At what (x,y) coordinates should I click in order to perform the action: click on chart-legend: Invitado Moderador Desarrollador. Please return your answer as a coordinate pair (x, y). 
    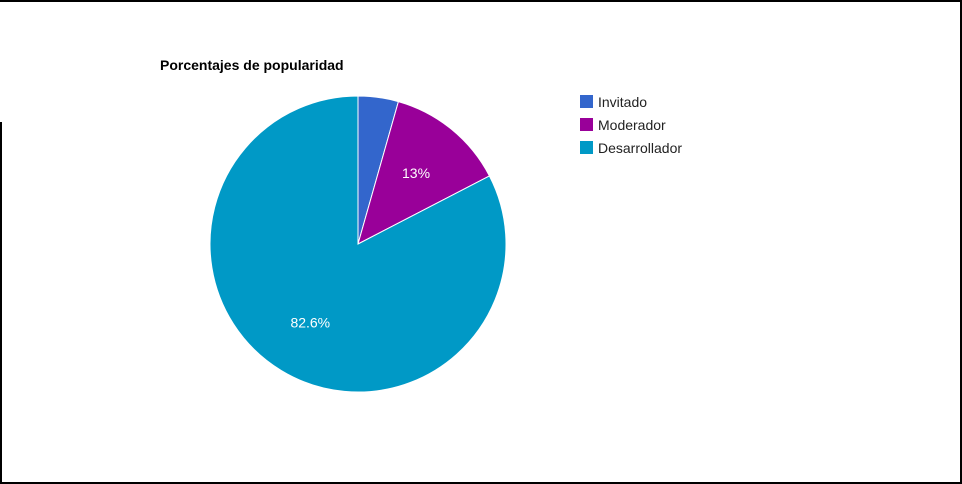
    Looking at the image, I should click on (631, 125).